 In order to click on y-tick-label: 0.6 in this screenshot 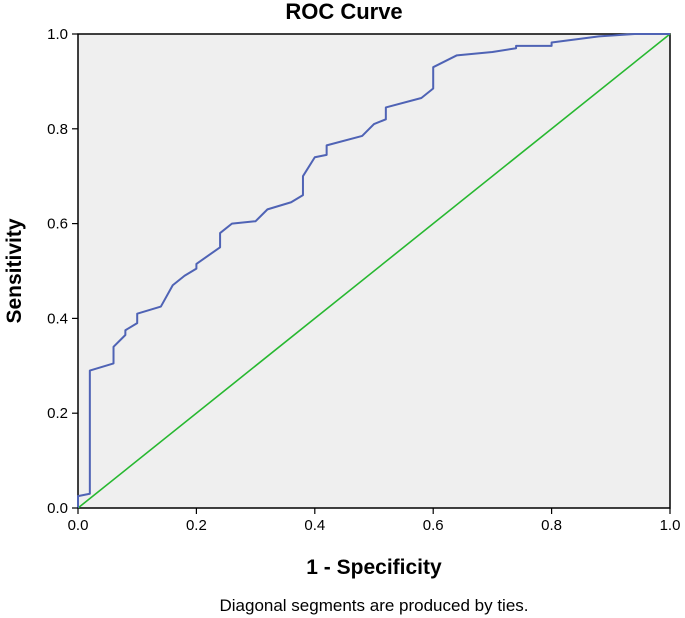, I will do `click(57, 224)`.